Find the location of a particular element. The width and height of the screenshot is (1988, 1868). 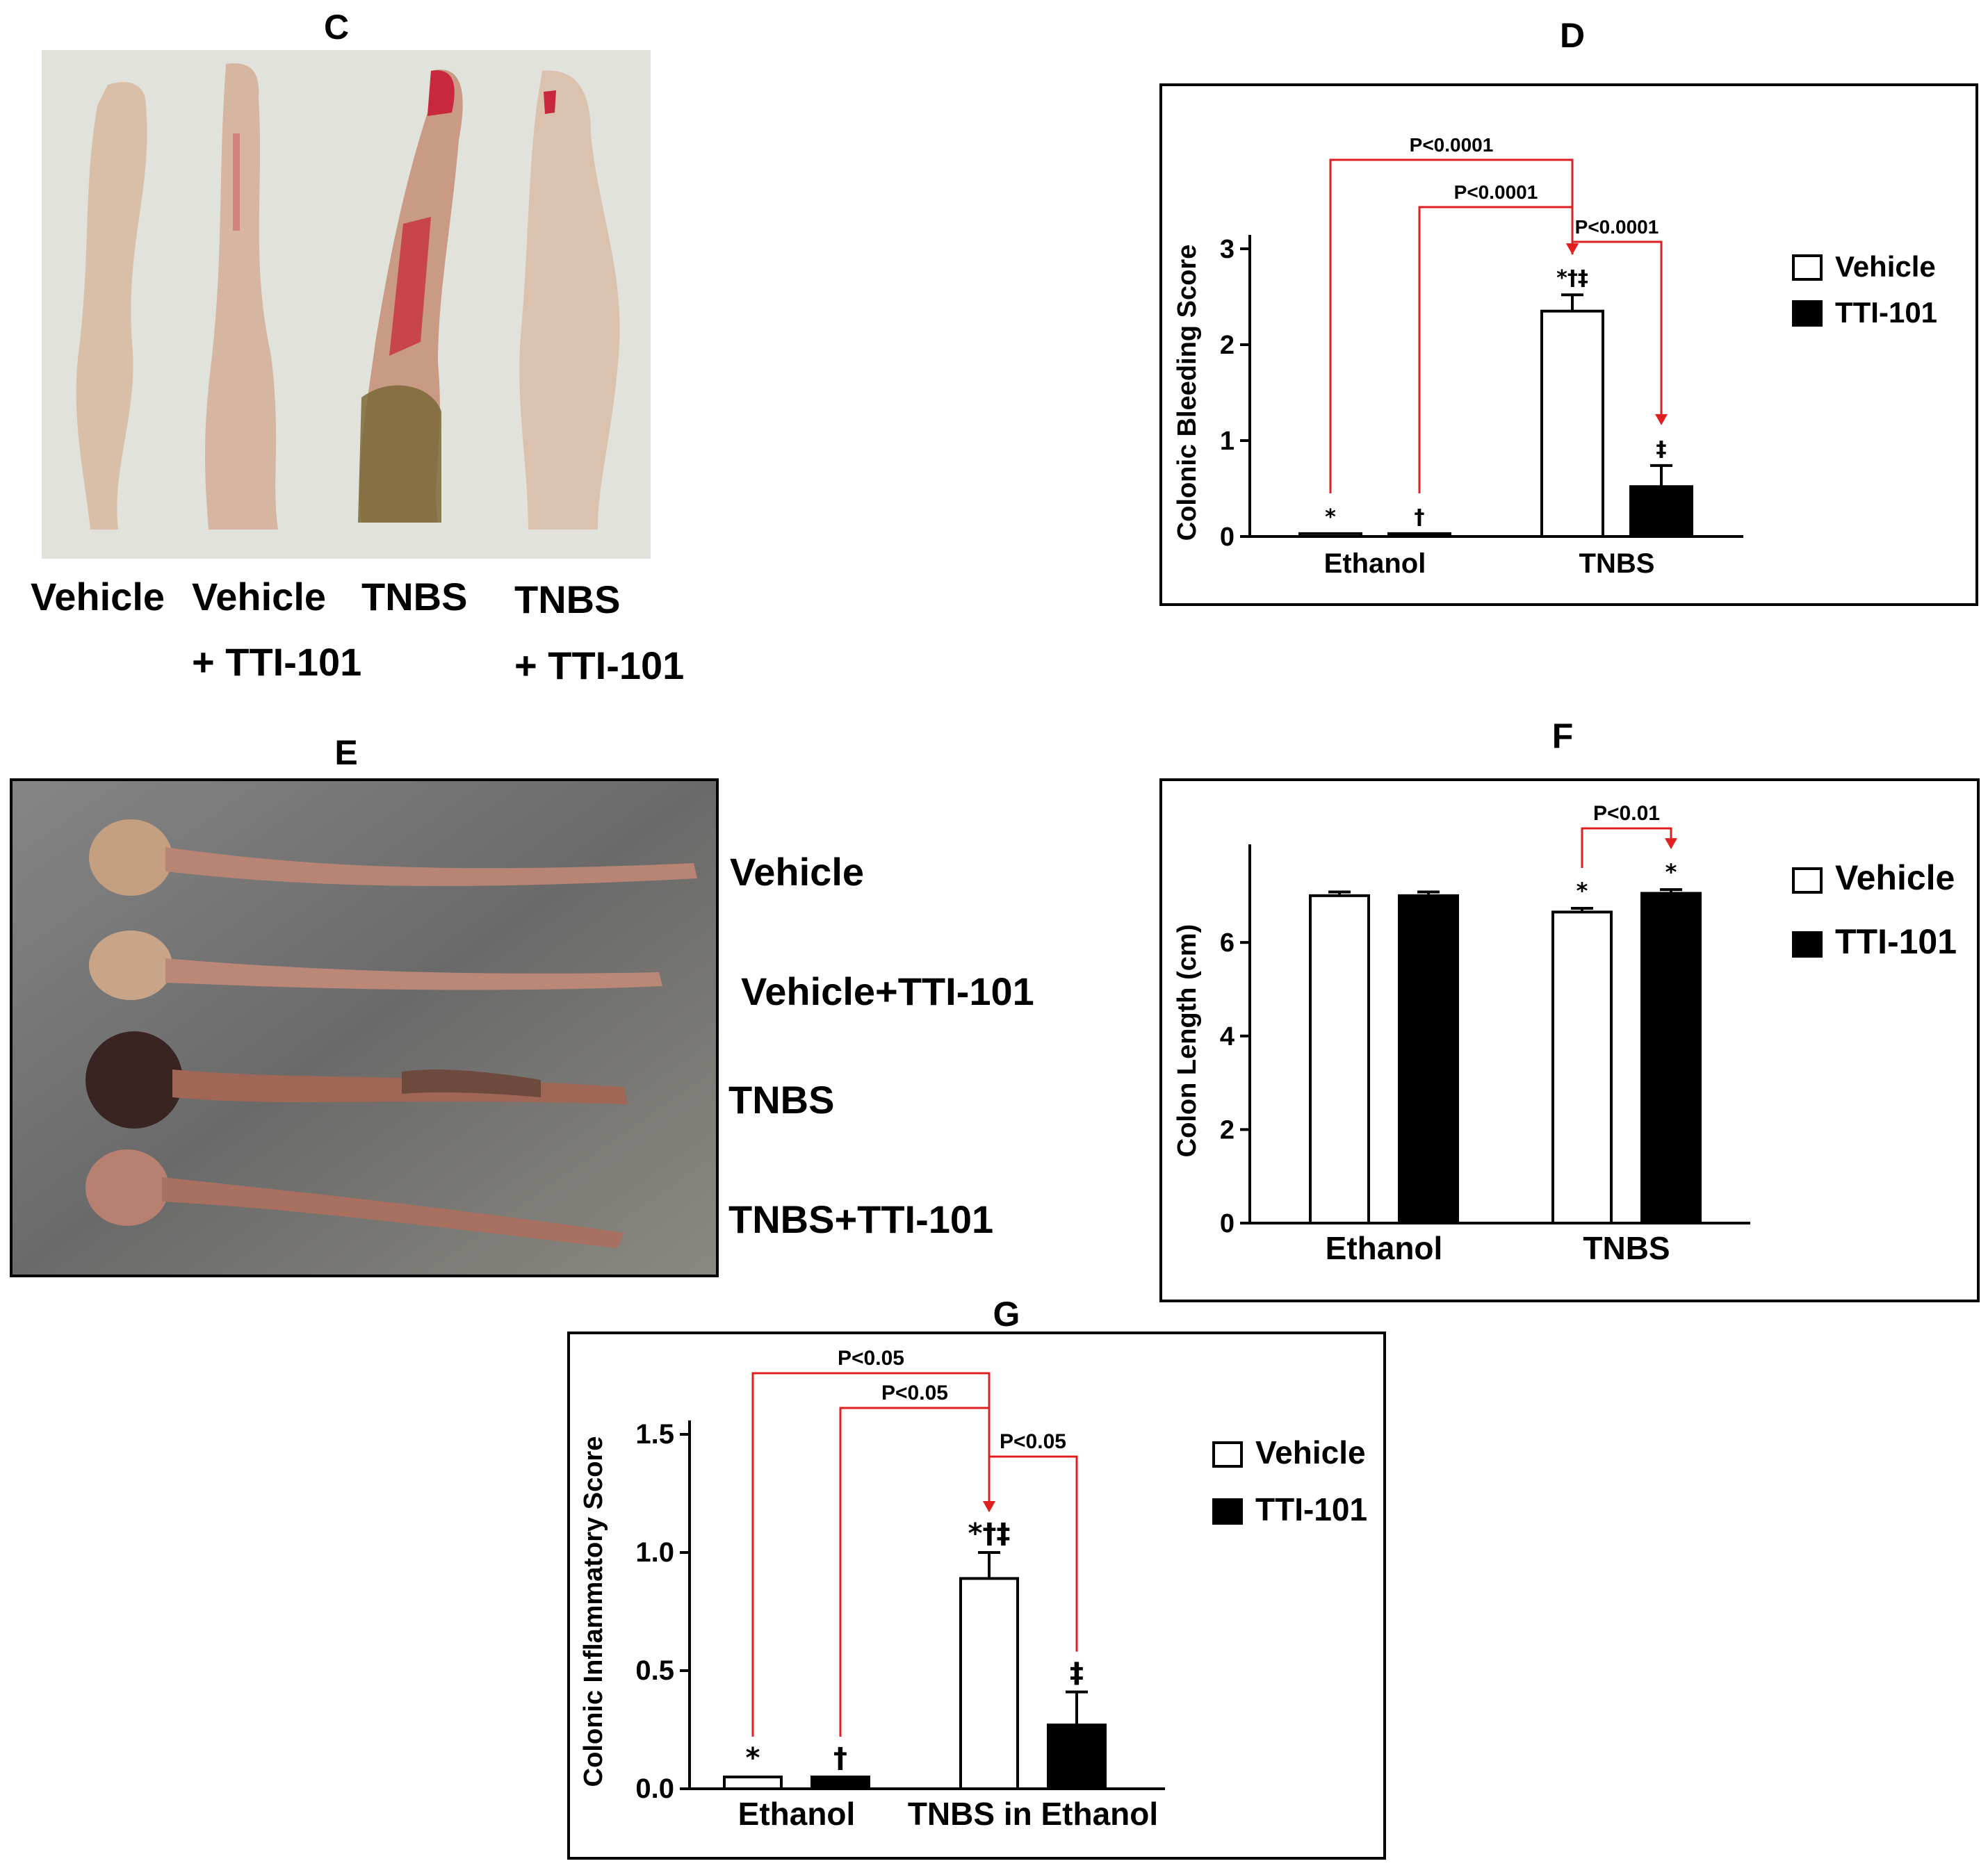

photo-e-colon-3-dark is located at coordinates (472, 1083).